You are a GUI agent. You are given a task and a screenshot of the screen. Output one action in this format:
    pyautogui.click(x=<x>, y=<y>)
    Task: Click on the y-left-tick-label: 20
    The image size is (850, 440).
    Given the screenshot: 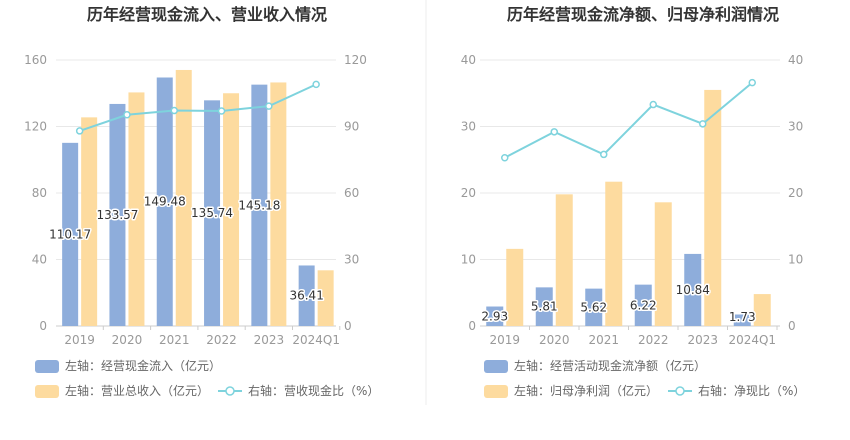 What is the action you would take?
    pyautogui.click(x=468, y=193)
    